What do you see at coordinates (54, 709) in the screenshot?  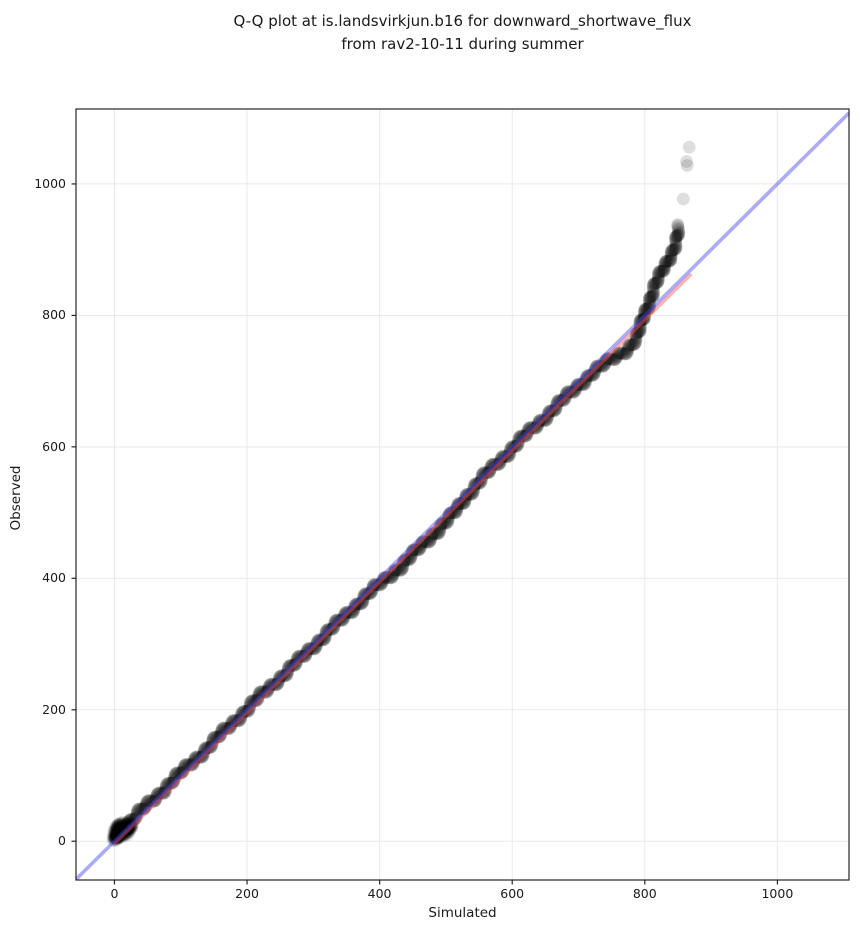 I see `y-tick-label: 200` at bounding box center [54, 709].